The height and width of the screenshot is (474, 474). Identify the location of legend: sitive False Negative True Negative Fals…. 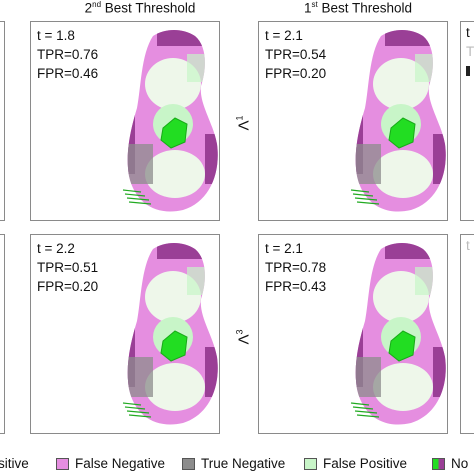
(237, 464).